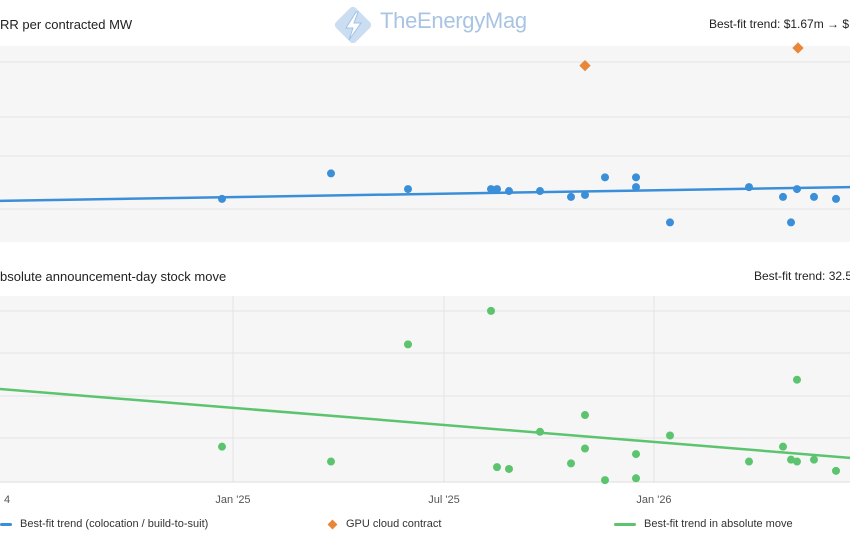 This screenshot has width=850, height=560. Describe the element at coordinates (113, 276) in the screenshot. I see `bottom-chart-title: bsolute announcement-day stock move` at that location.